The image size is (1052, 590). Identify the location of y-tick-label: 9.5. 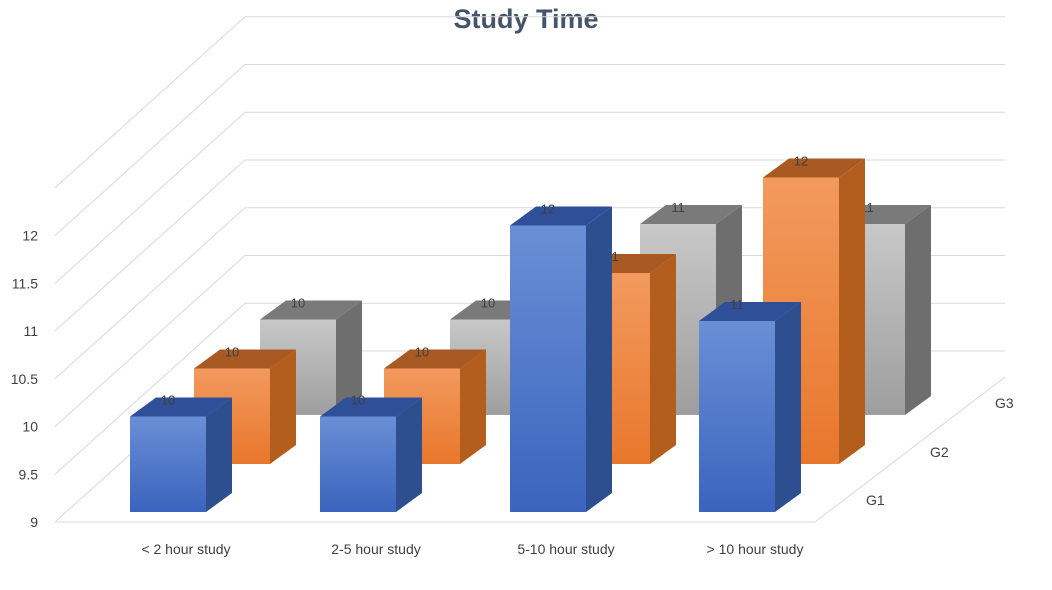
(29, 474).